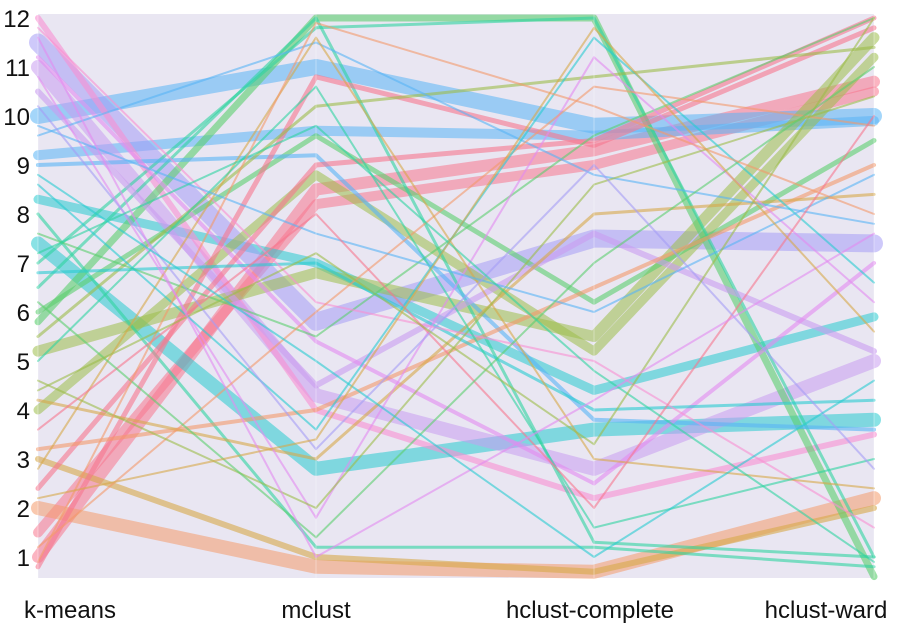 This screenshot has width=897, height=630. What do you see at coordinates (23, 558) in the screenshot?
I see `y-tick-label: 1` at bounding box center [23, 558].